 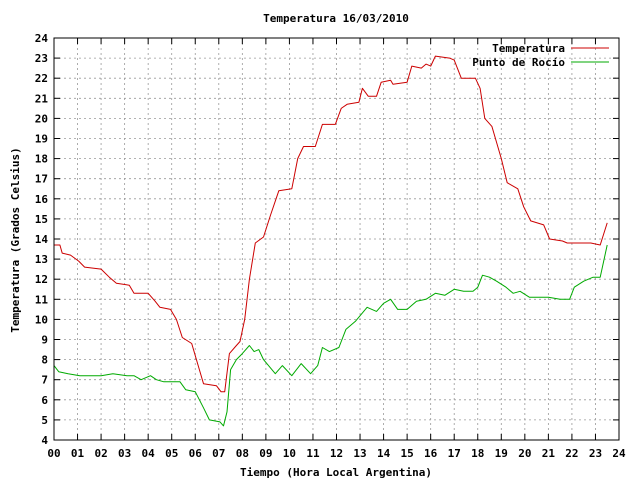 What do you see at coordinates (44, 360) in the screenshot?
I see `y-tick-label: 8` at bounding box center [44, 360].